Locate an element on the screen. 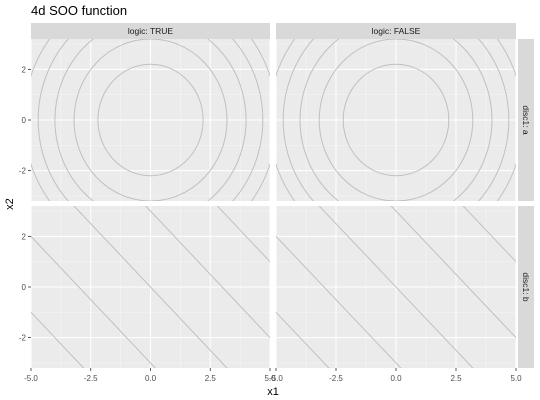  chart-title: 4d SOO function is located at coordinates (79, 10).